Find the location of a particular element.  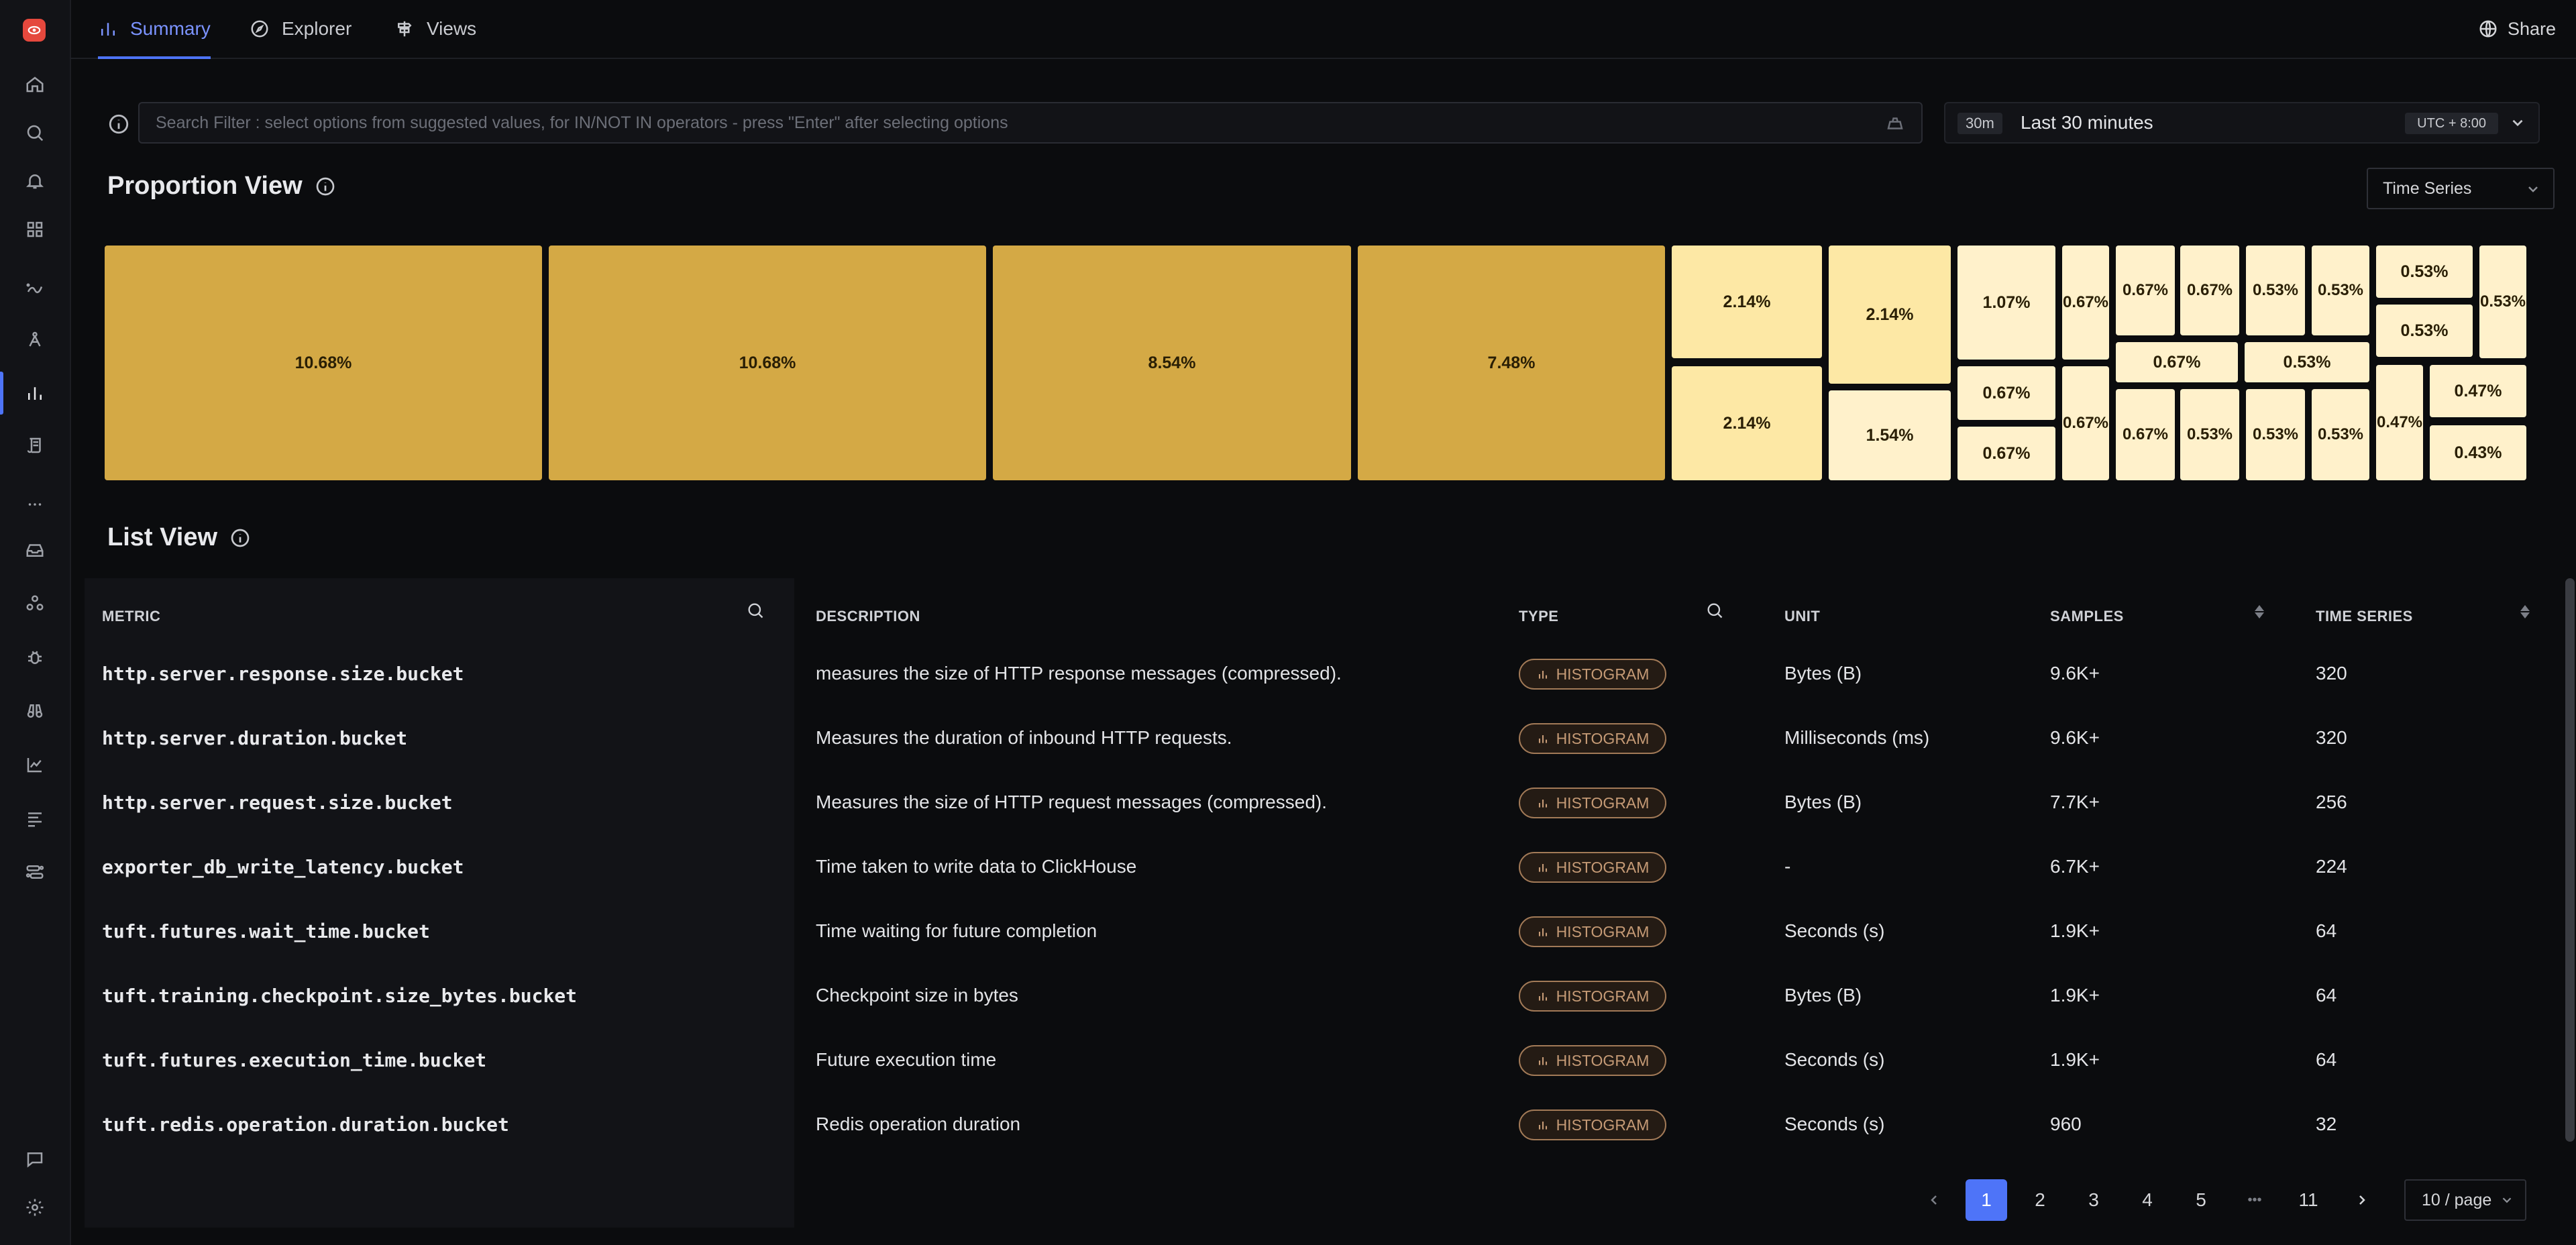

alerts-bell-icon is located at coordinates (35, 181).